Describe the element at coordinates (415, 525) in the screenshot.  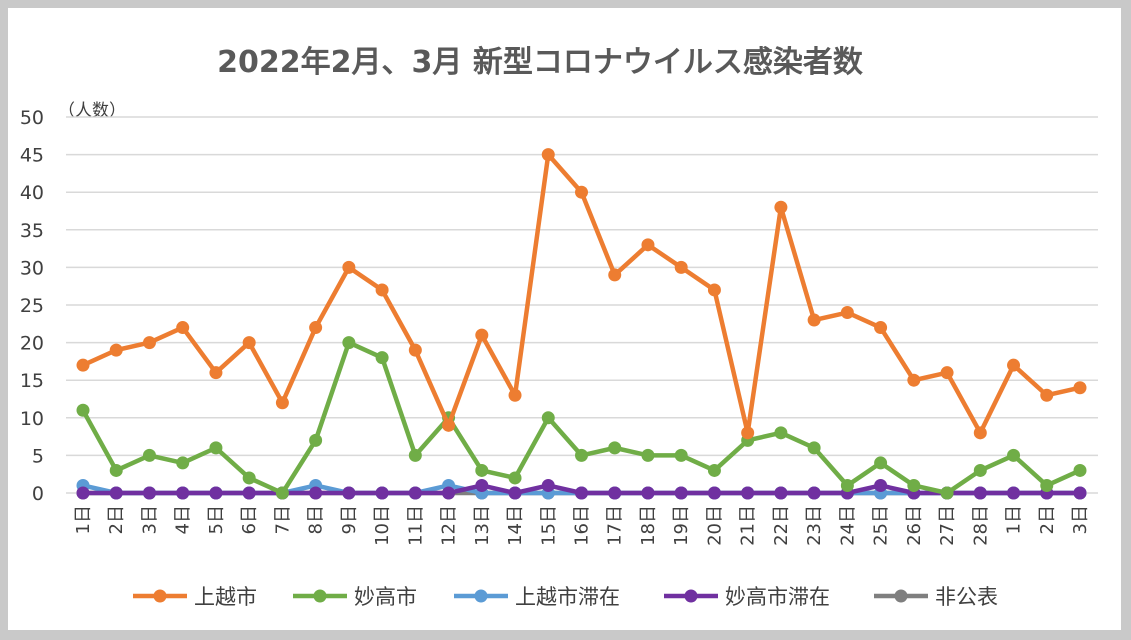
I see `x-tick-label: 11日` at that location.